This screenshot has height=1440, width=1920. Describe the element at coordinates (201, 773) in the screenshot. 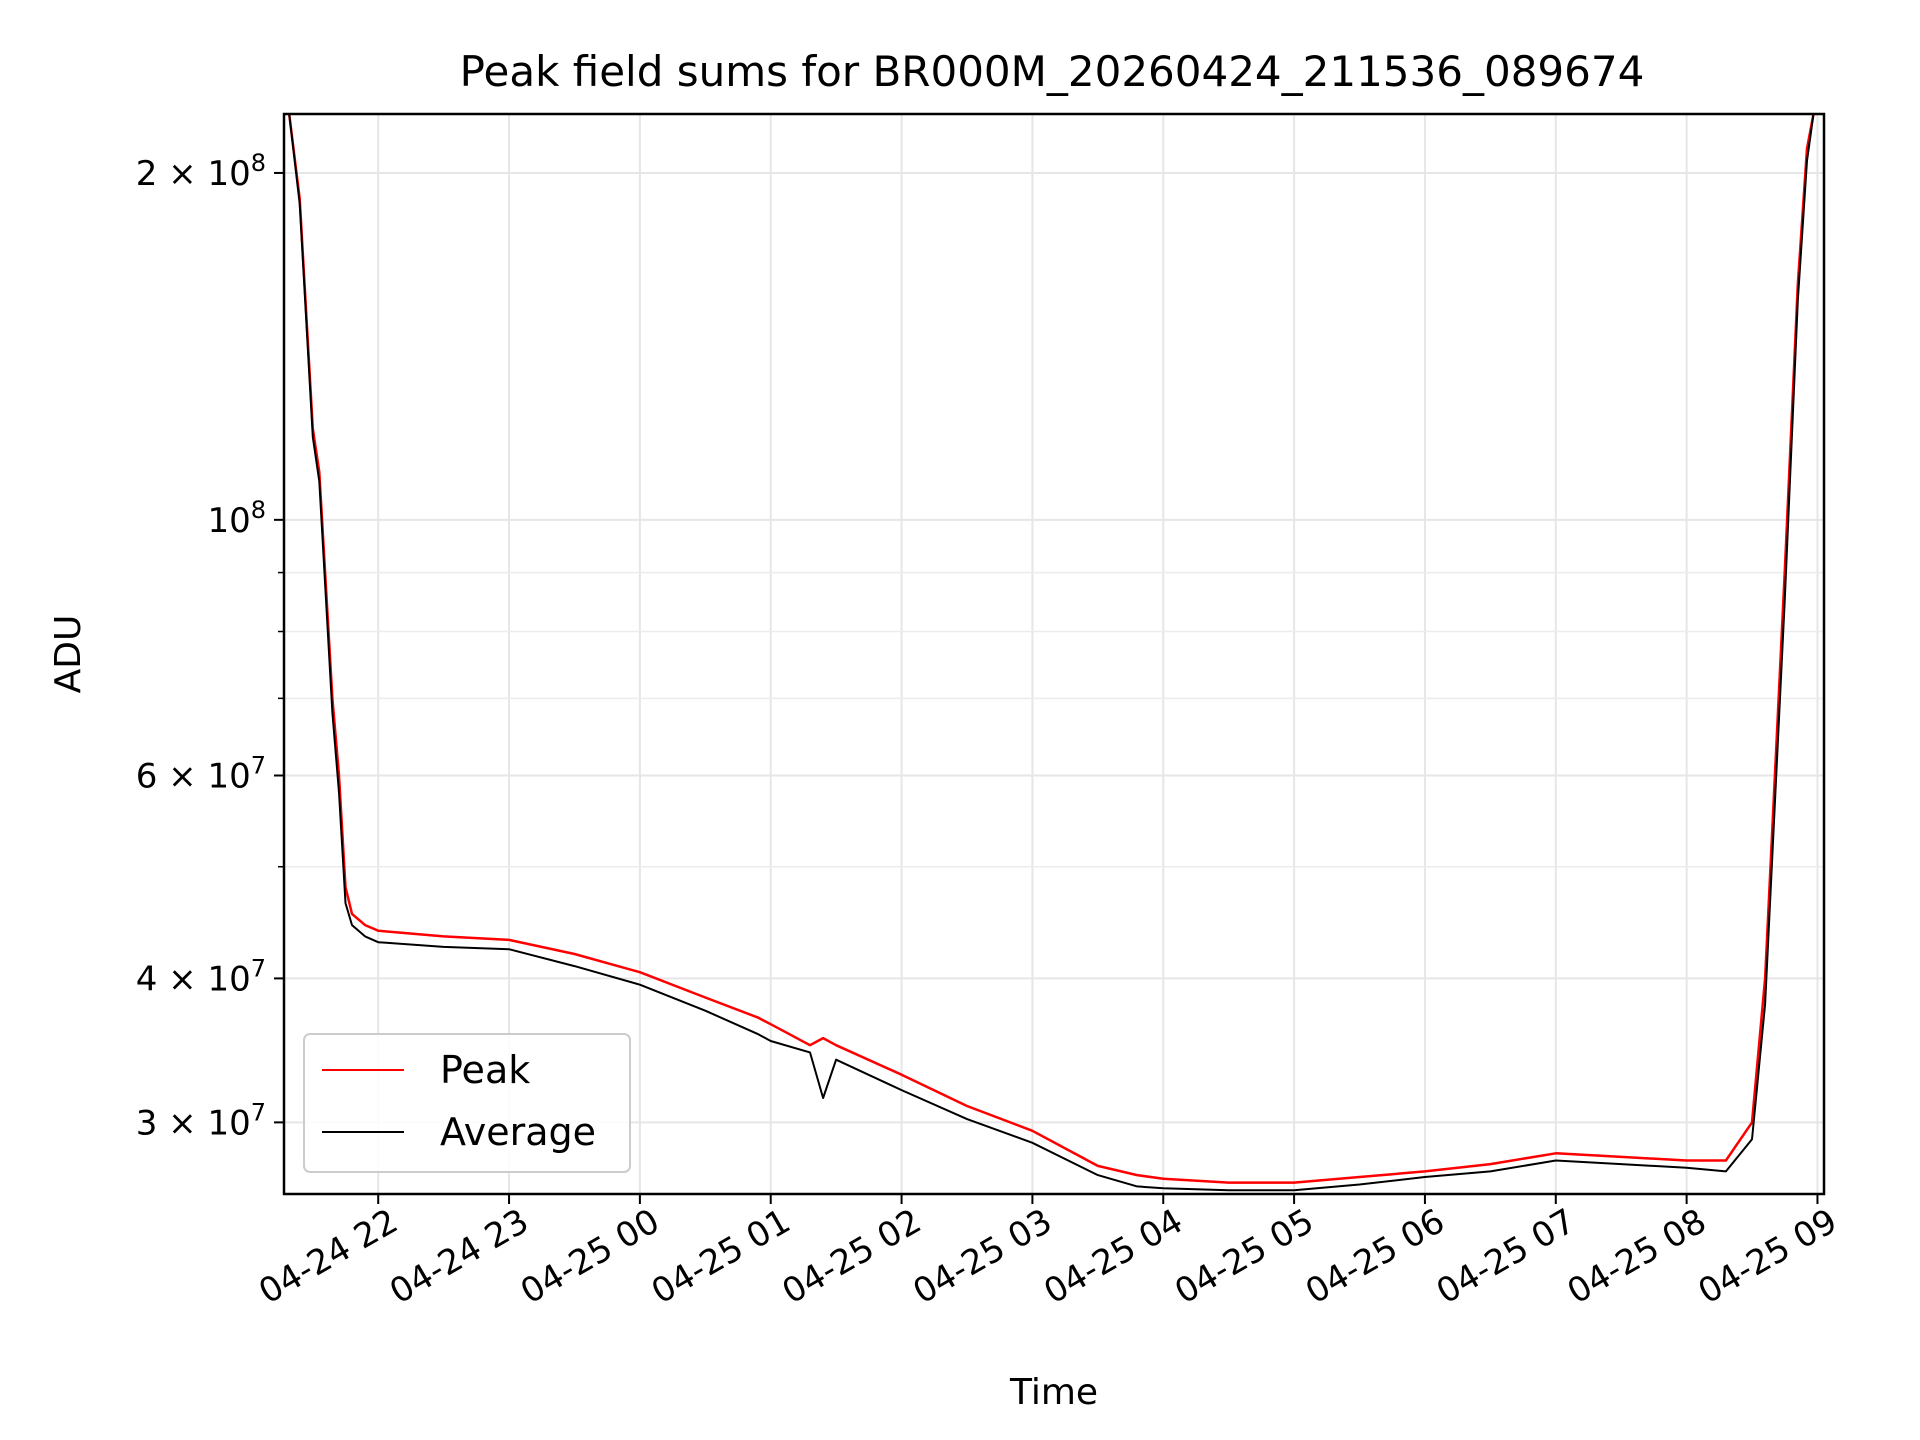

I see `y-tick-label: 6 × 107` at that location.